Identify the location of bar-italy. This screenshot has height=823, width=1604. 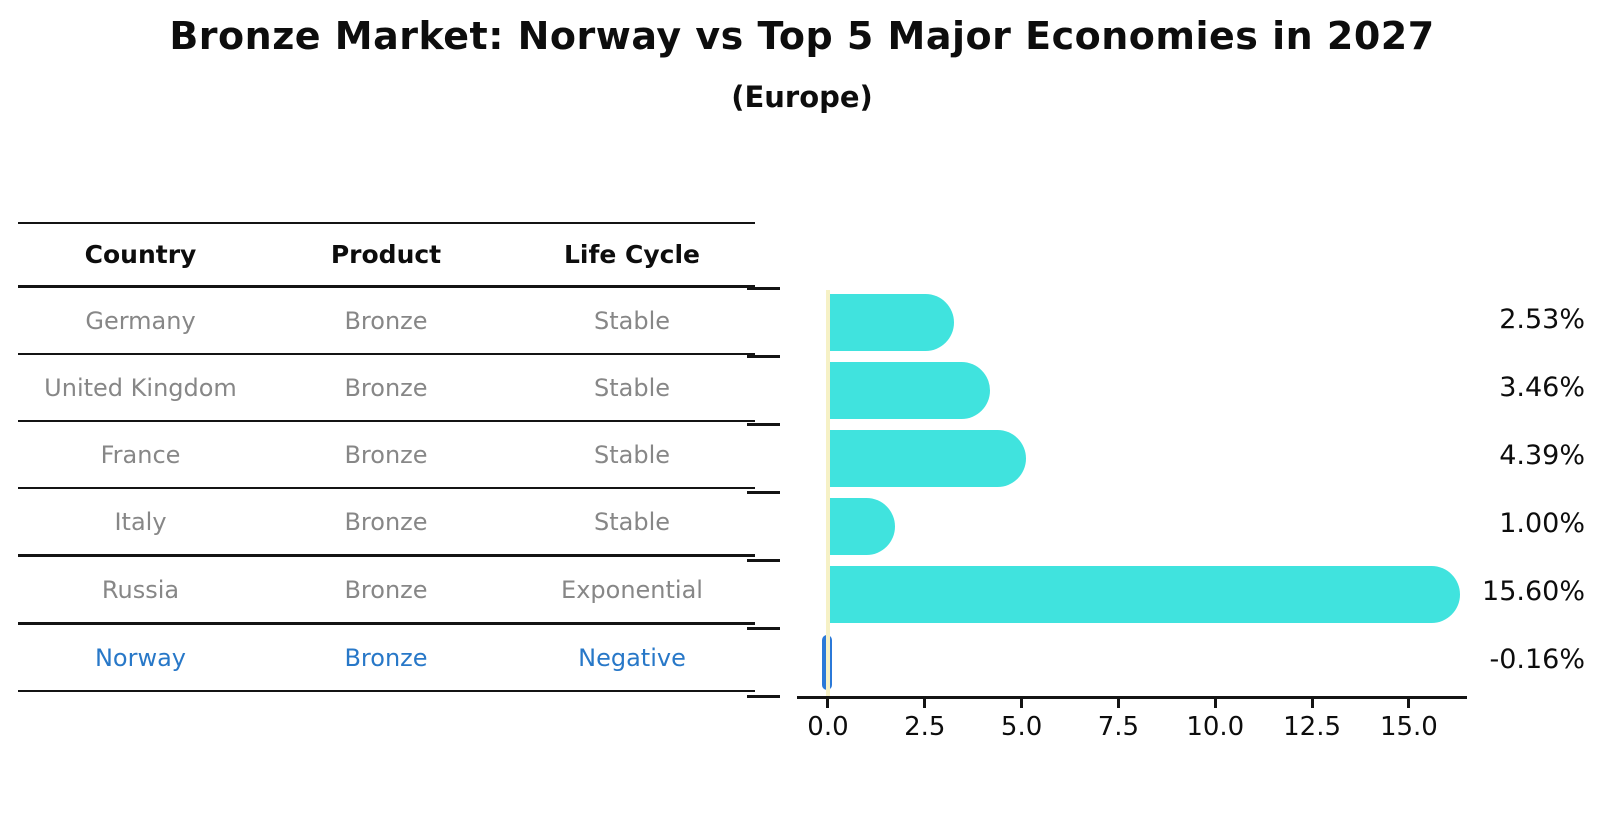
(861, 526).